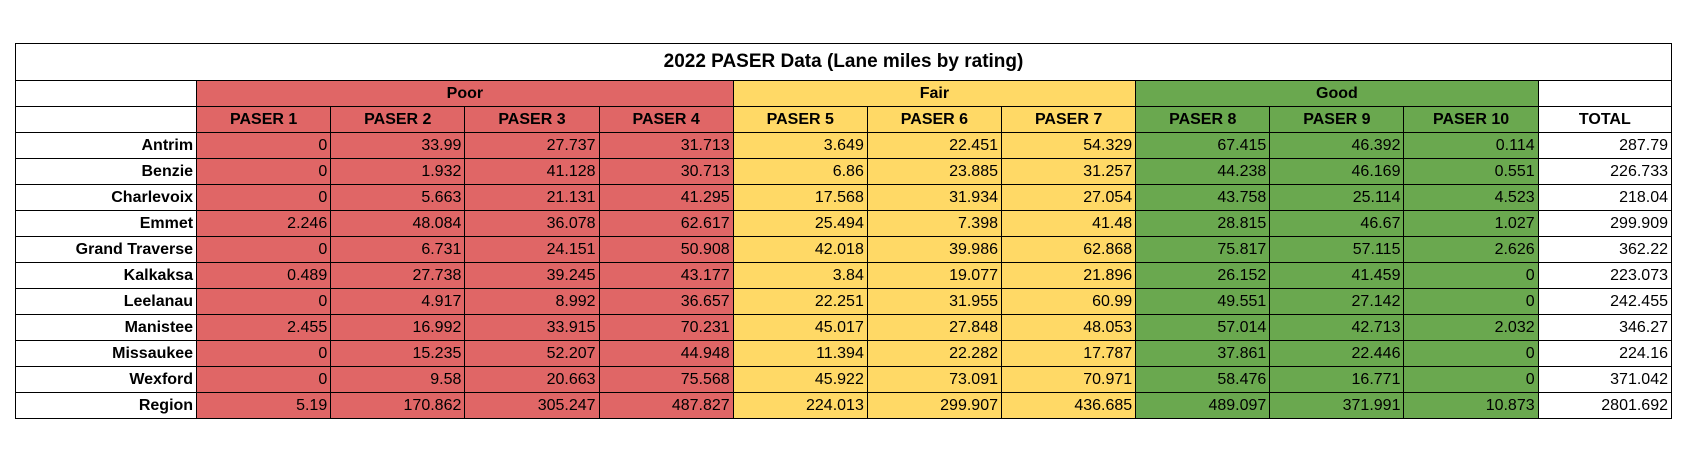 Image resolution: width=1692 pixels, height=462 pixels. What do you see at coordinates (1337, 249) in the screenshot?
I see `value-cell: 57.115` at bounding box center [1337, 249].